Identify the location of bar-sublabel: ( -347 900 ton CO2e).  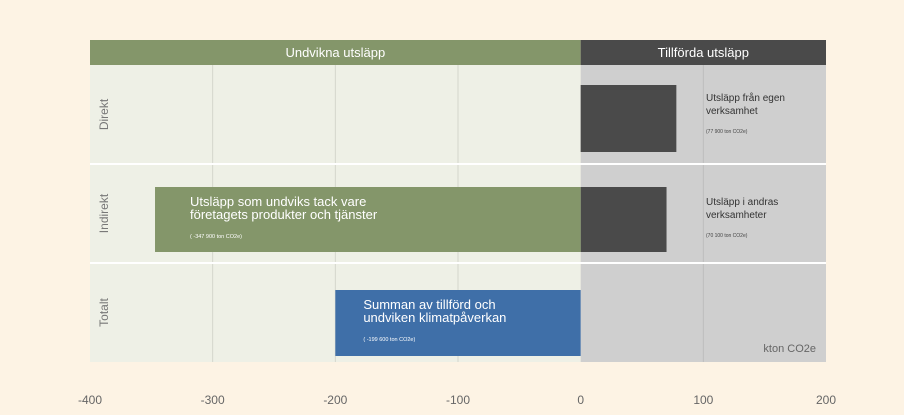
(216, 237).